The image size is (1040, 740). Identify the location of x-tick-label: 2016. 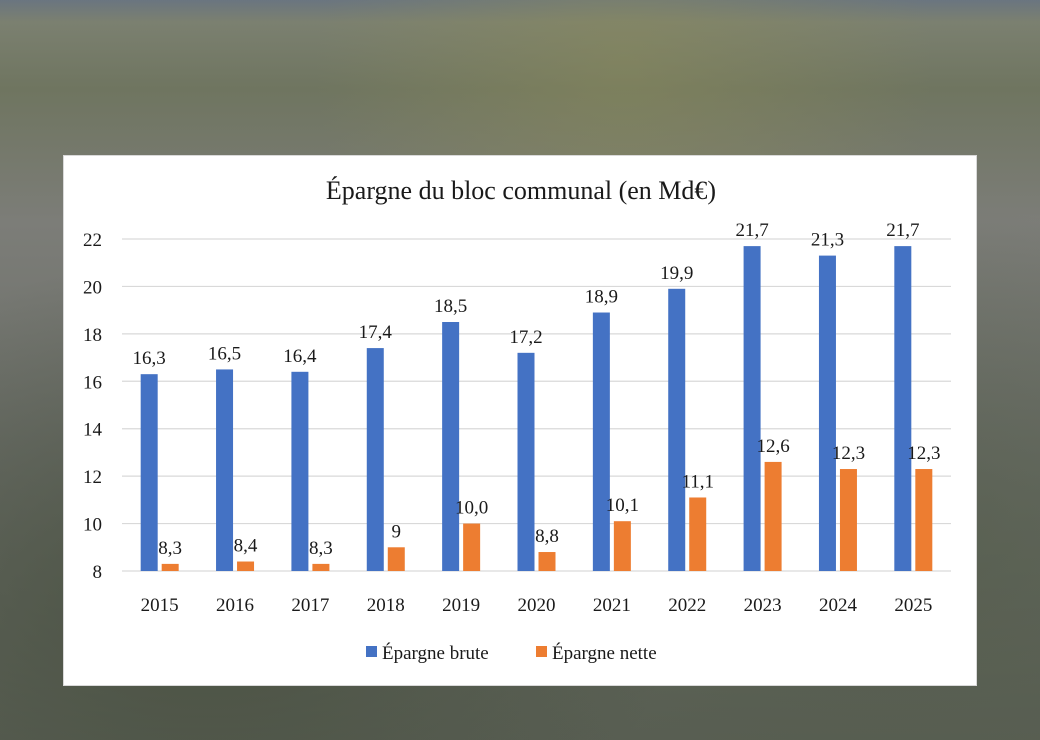
(235, 605).